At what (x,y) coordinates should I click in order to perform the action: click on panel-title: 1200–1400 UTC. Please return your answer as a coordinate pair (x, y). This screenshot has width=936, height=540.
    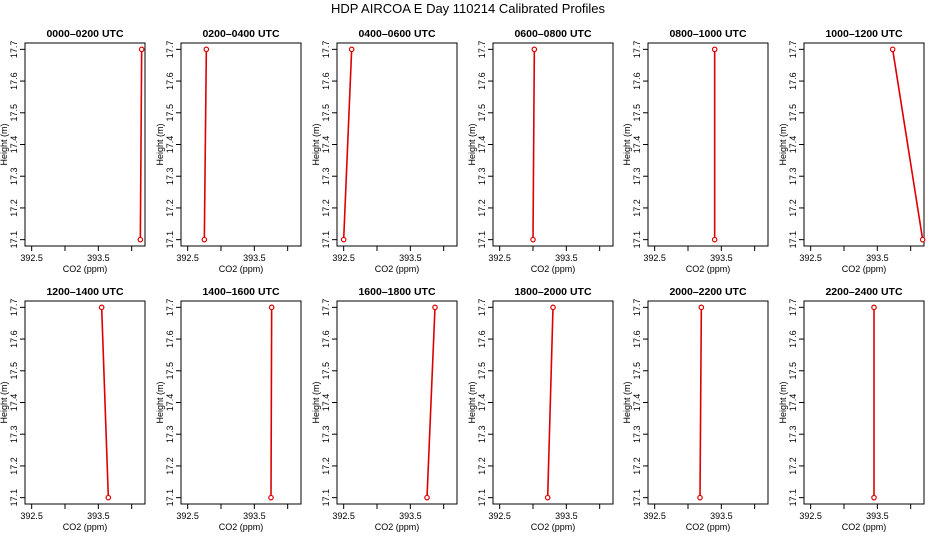
    Looking at the image, I should click on (84, 292).